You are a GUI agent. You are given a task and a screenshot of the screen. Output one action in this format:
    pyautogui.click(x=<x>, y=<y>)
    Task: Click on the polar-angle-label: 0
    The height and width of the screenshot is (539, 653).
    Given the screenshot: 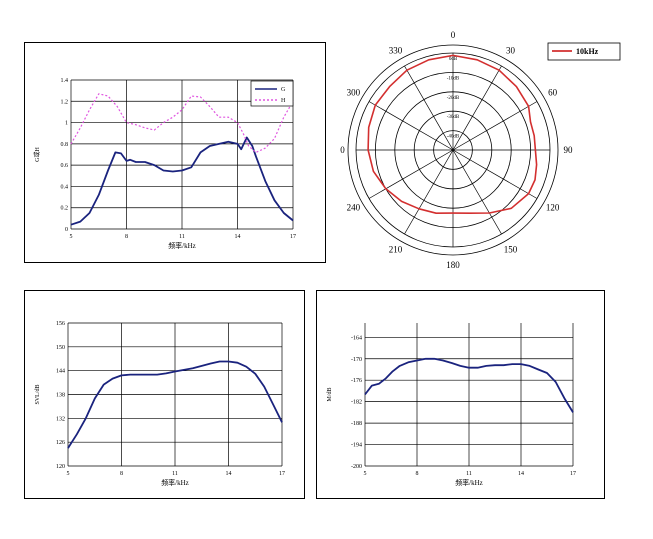 What is the action you would take?
    pyautogui.click(x=453, y=35)
    